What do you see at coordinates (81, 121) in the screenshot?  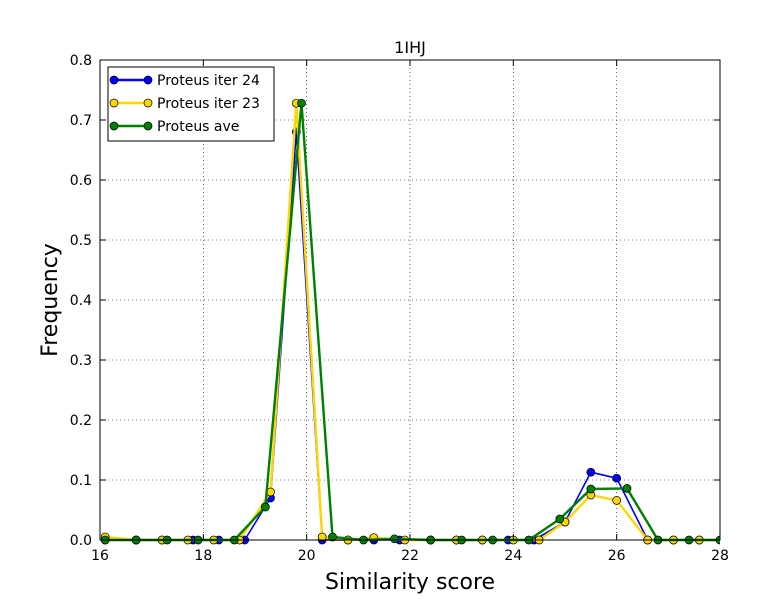 I see `y-tick-label: 0.7` at bounding box center [81, 121].